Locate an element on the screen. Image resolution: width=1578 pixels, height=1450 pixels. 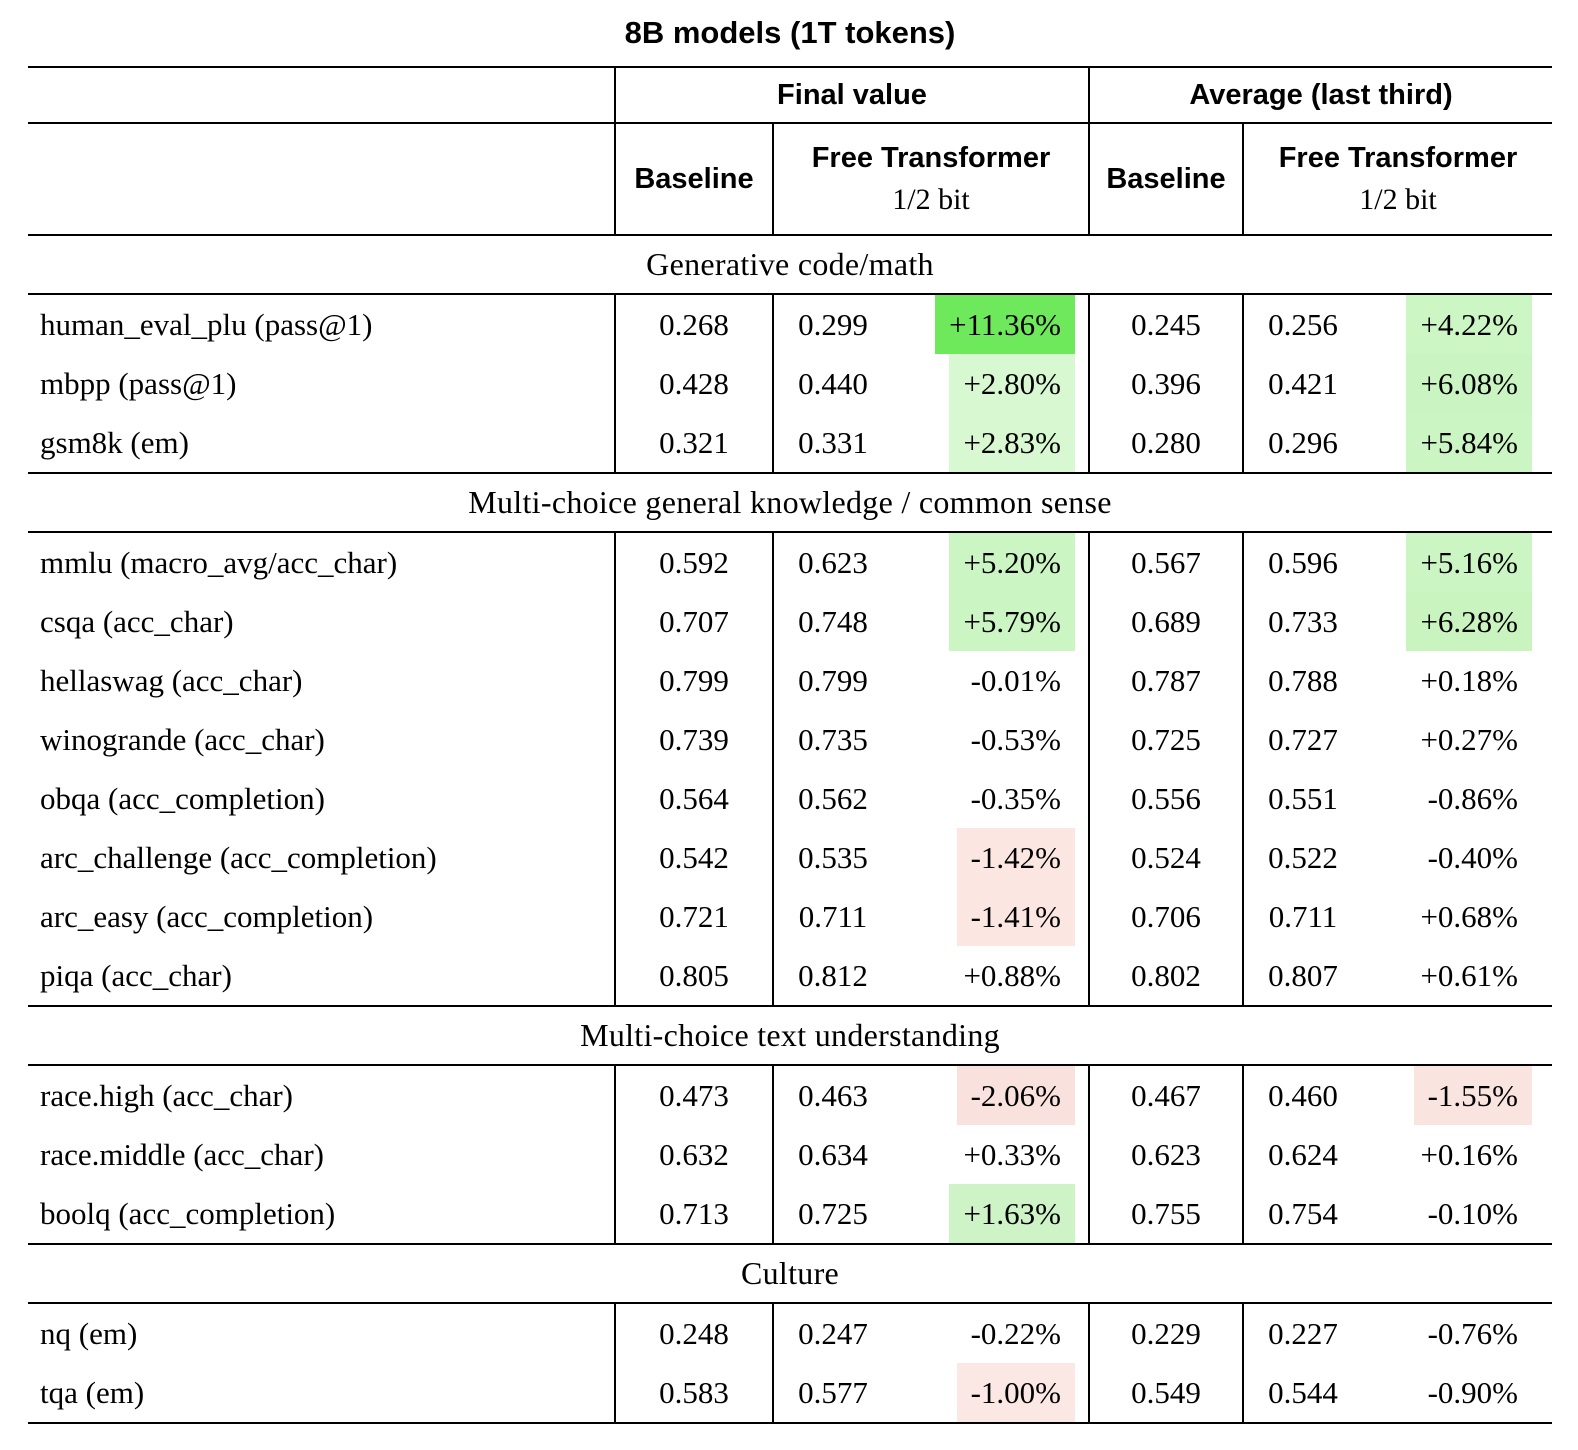
avg-ft-cell: 0.256 +4.22% is located at coordinates (1397, 324).